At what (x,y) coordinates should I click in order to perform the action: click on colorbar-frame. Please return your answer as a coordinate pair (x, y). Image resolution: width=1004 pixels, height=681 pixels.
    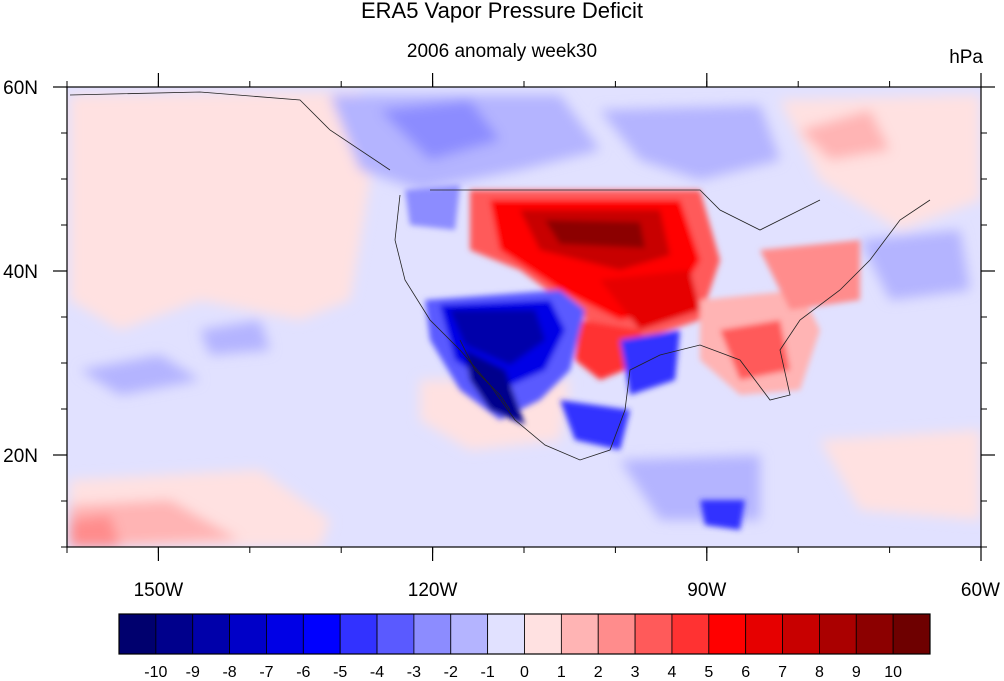
    Looking at the image, I should click on (524, 634).